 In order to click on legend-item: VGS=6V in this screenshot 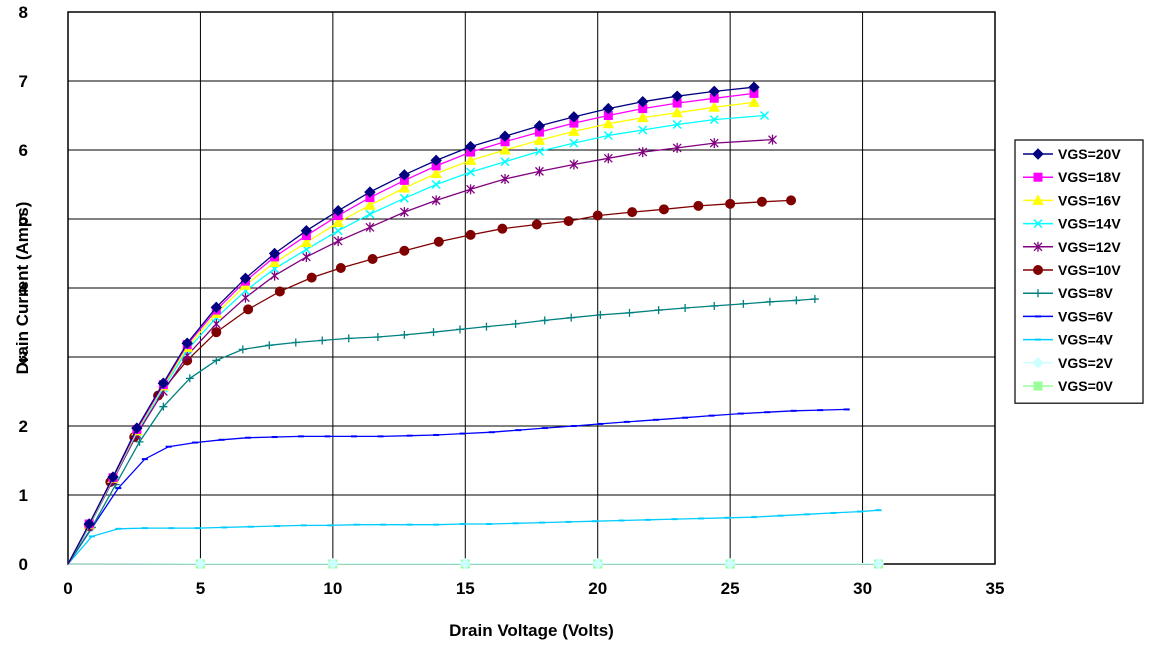, I will do `click(1068, 316)`.